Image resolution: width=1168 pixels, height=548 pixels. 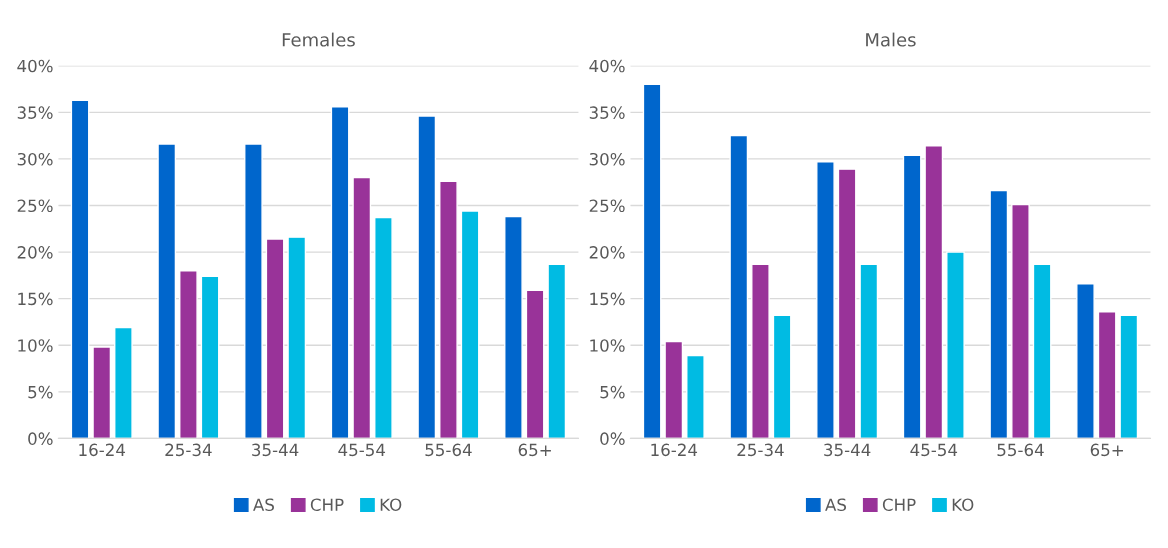 I want to click on chart-title: Females, so click(x=318, y=39).